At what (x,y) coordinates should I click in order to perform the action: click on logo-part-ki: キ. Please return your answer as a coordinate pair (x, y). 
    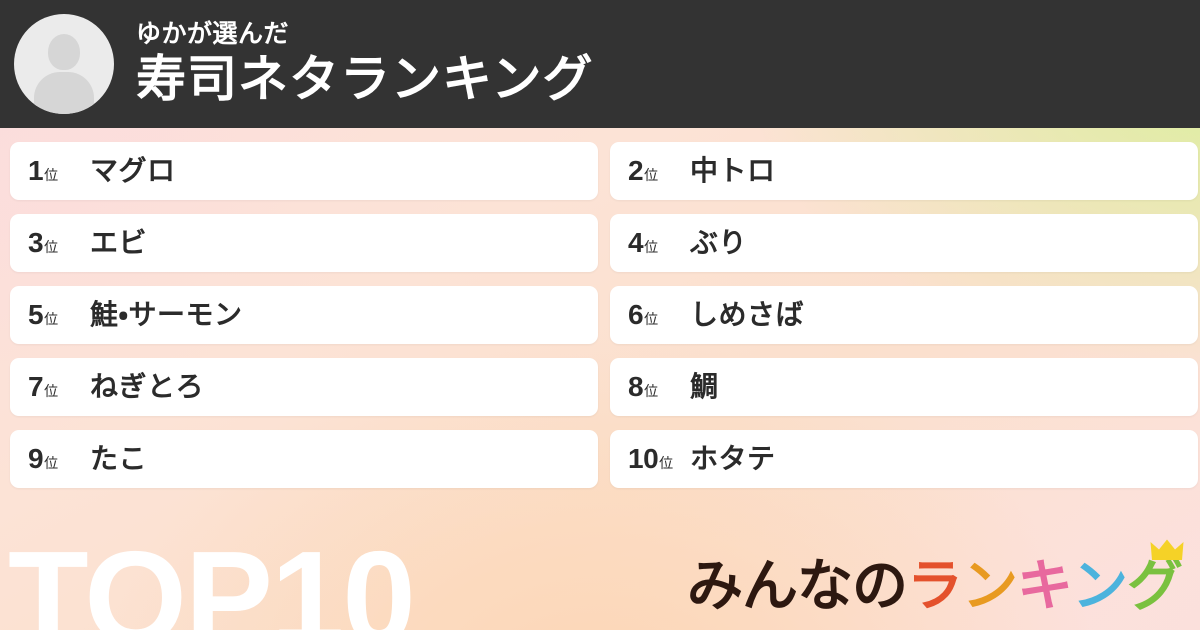
    Looking at the image, I should click on (1045, 585).